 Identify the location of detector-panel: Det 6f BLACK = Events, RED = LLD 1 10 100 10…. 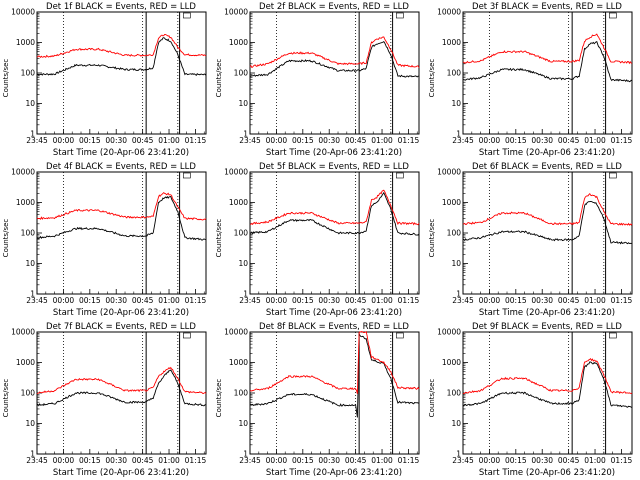
(532, 240).